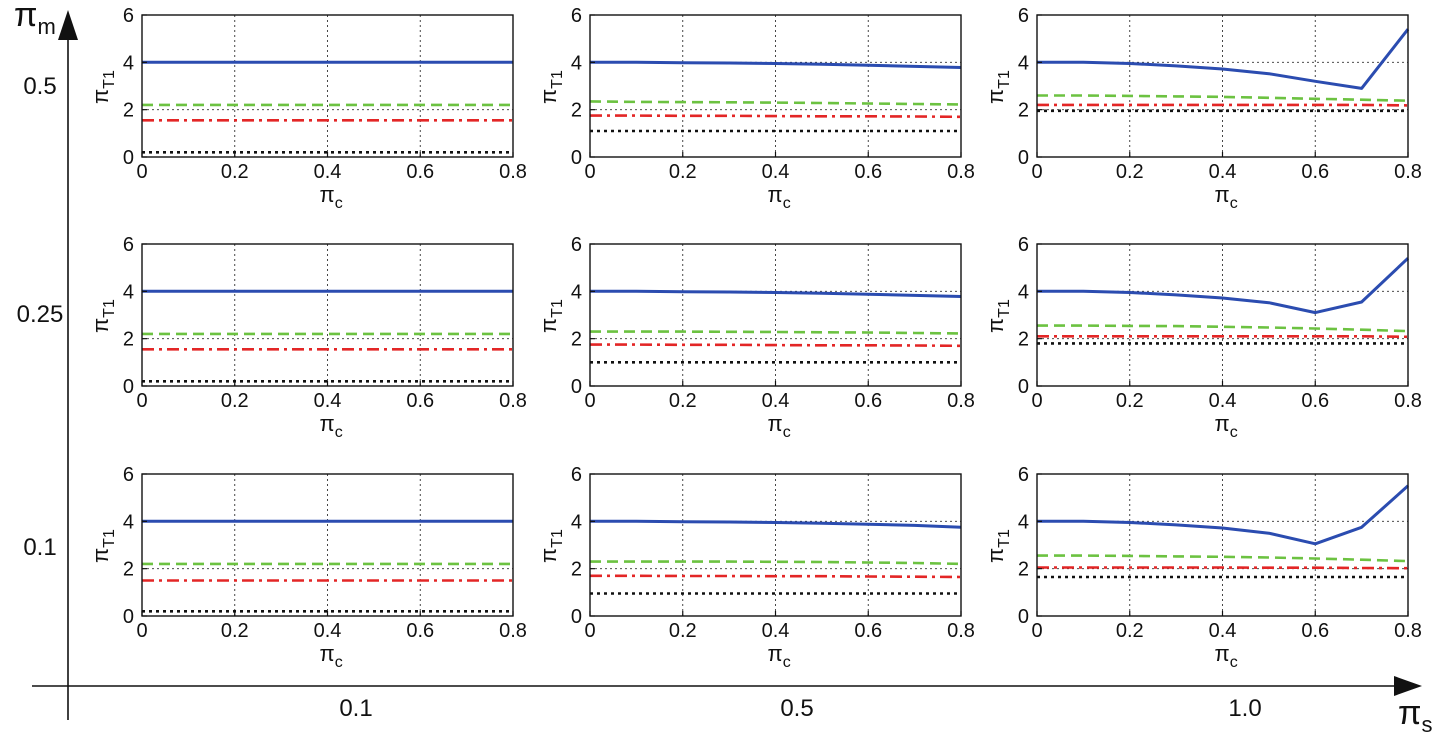 This screenshot has height=732, width=1439. Describe the element at coordinates (1408, 686) in the screenshot. I see `outer-x-arrow-icon` at that location.